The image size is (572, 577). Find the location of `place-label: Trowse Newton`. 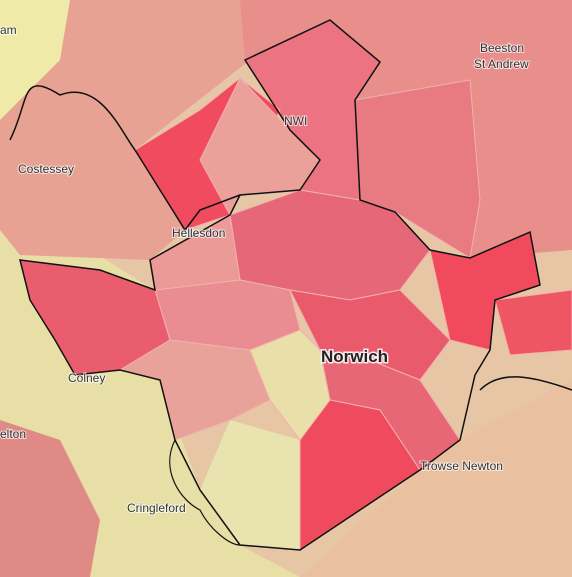

place-label: Trowse Newton is located at coordinates (461, 466).